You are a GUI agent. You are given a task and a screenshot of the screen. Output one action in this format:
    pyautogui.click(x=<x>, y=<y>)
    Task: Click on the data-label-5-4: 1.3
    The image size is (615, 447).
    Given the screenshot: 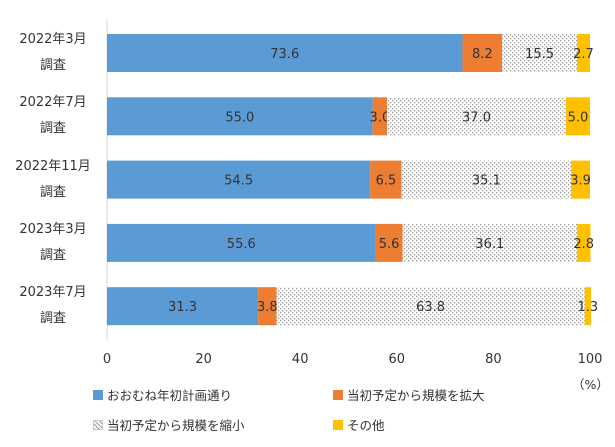 What is the action you would take?
    pyautogui.click(x=587, y=307)
    